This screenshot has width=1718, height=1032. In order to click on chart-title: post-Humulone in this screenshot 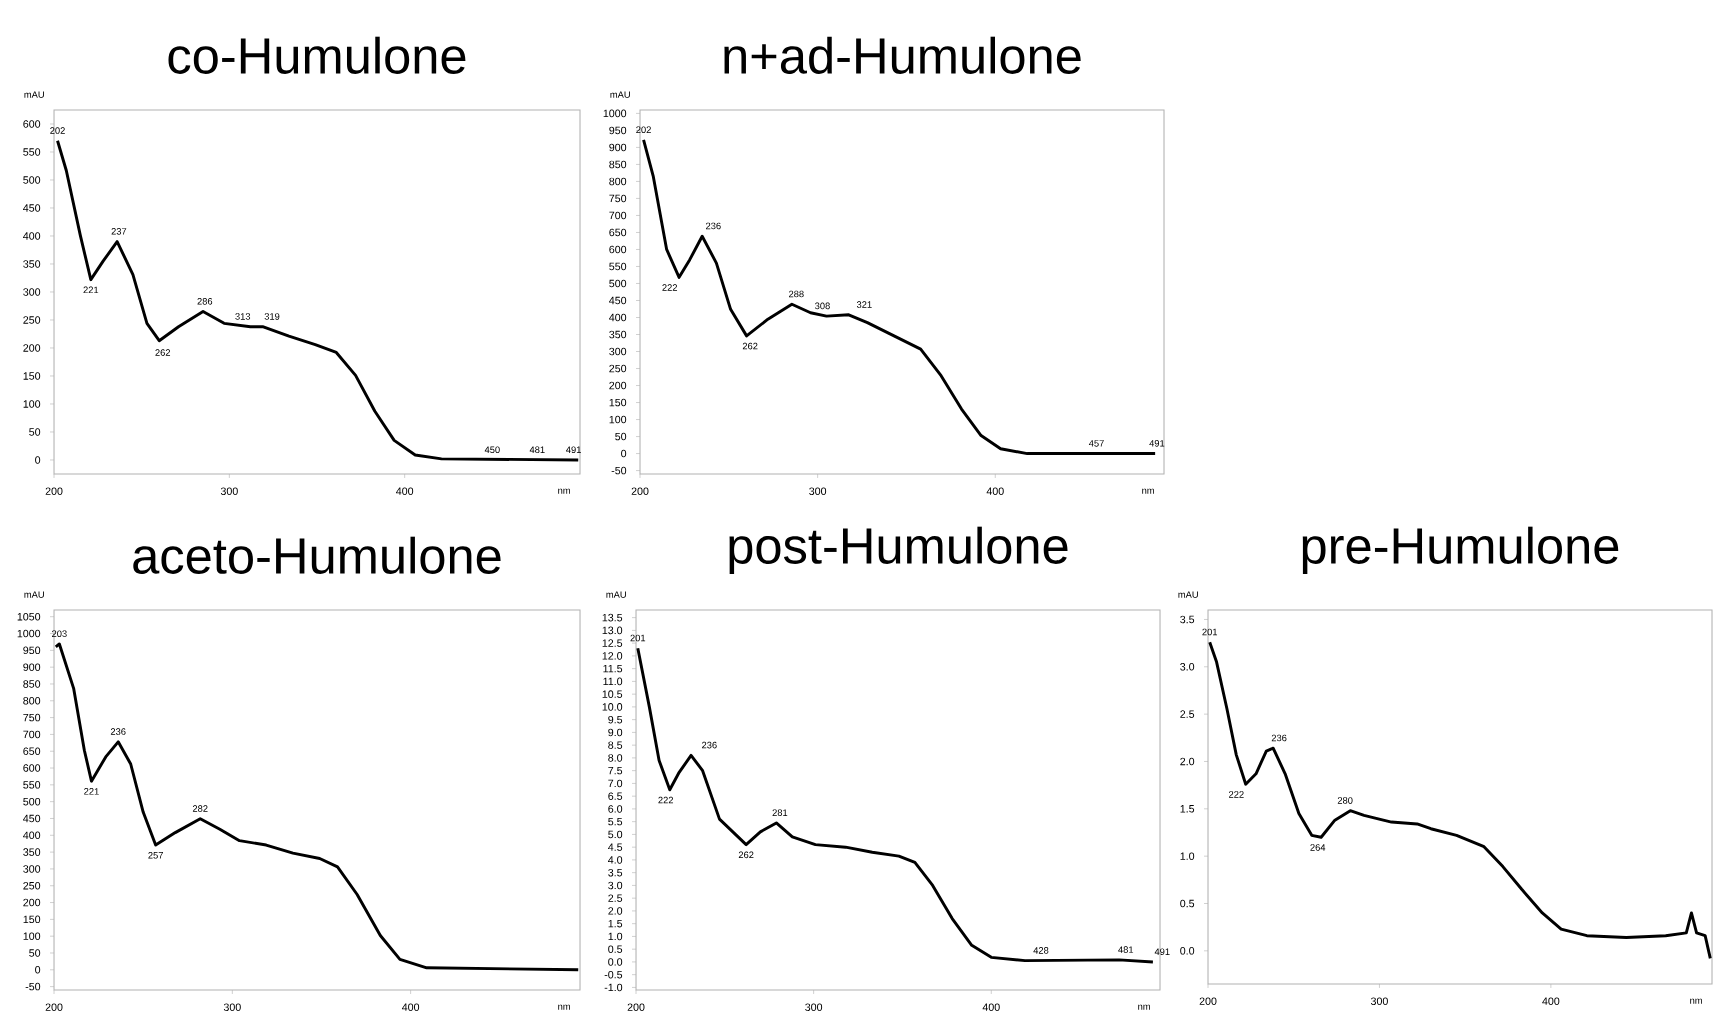, I will do `click(898, 550)`.